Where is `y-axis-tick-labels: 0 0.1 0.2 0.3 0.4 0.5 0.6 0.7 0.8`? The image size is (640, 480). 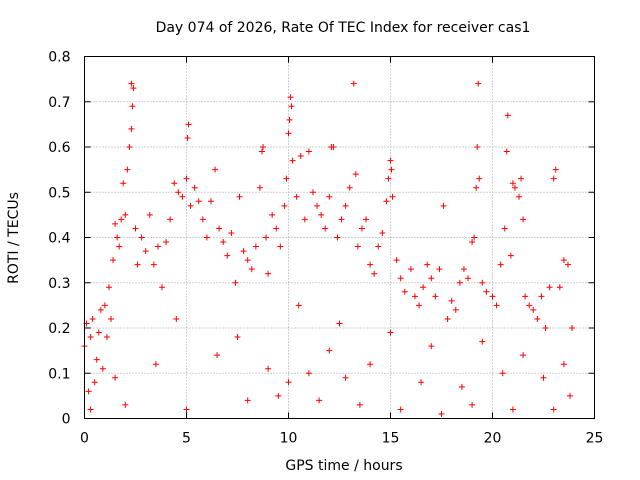
y-axis-tick-labels: 0 0.1 0.2 0.3 0.4 0.5 0.6 0.7 0.8 is located at coordinates (59, 239).